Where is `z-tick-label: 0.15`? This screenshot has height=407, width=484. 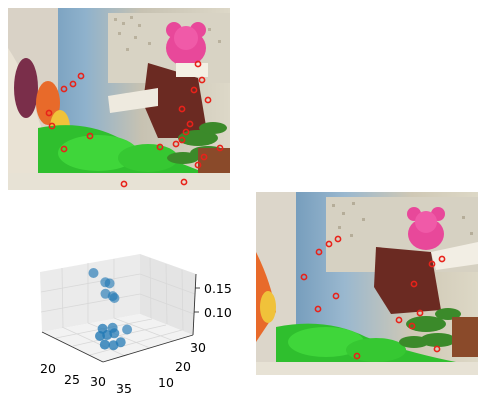
z-tick-label: 0.15 is located at coordinates (218, 288).